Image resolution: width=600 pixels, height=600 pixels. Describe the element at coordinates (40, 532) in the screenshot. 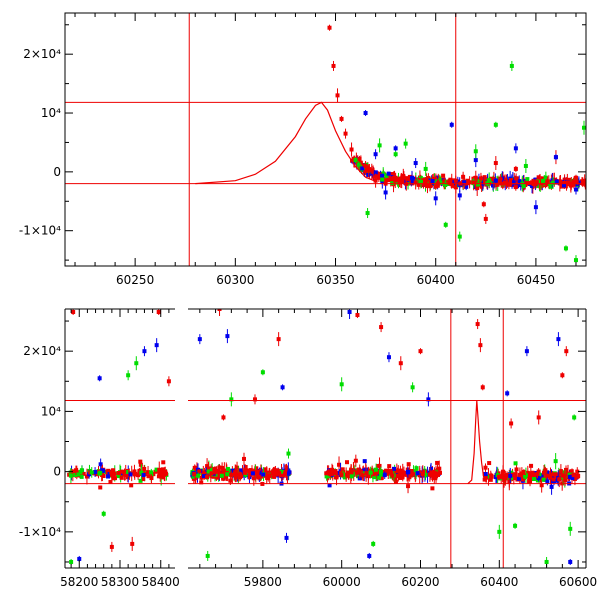

I see `y-tick-label: -1×10⁴` at that location.